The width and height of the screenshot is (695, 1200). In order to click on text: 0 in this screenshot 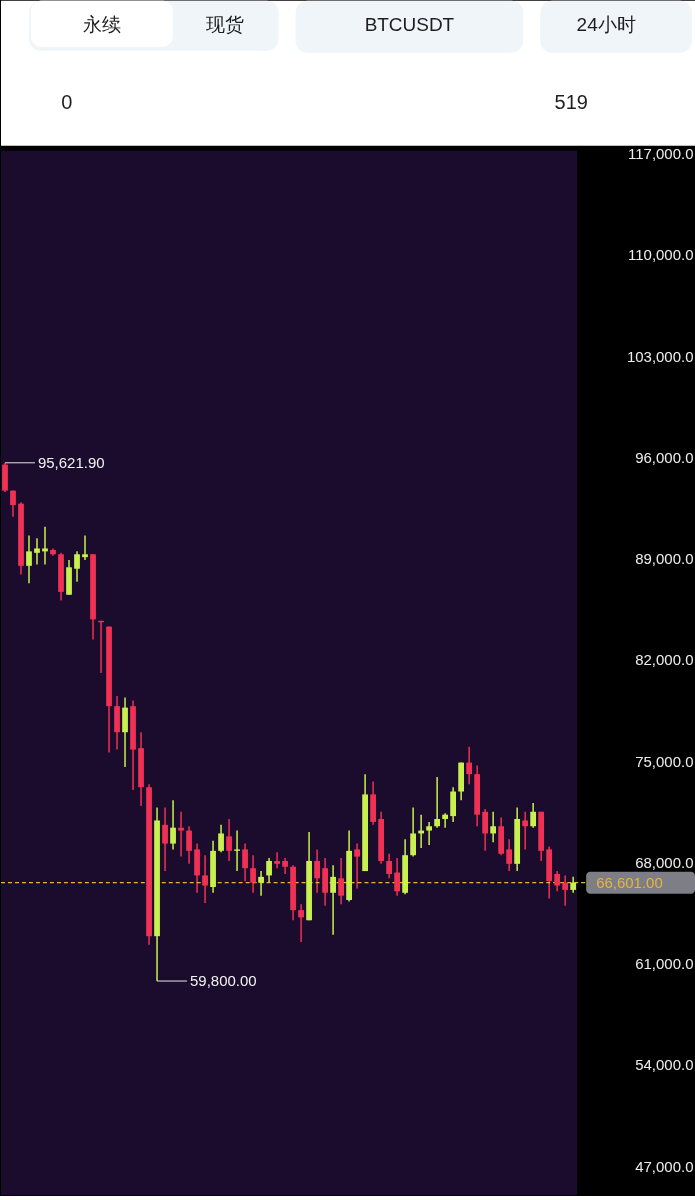, I will do `click(67, 101)`.